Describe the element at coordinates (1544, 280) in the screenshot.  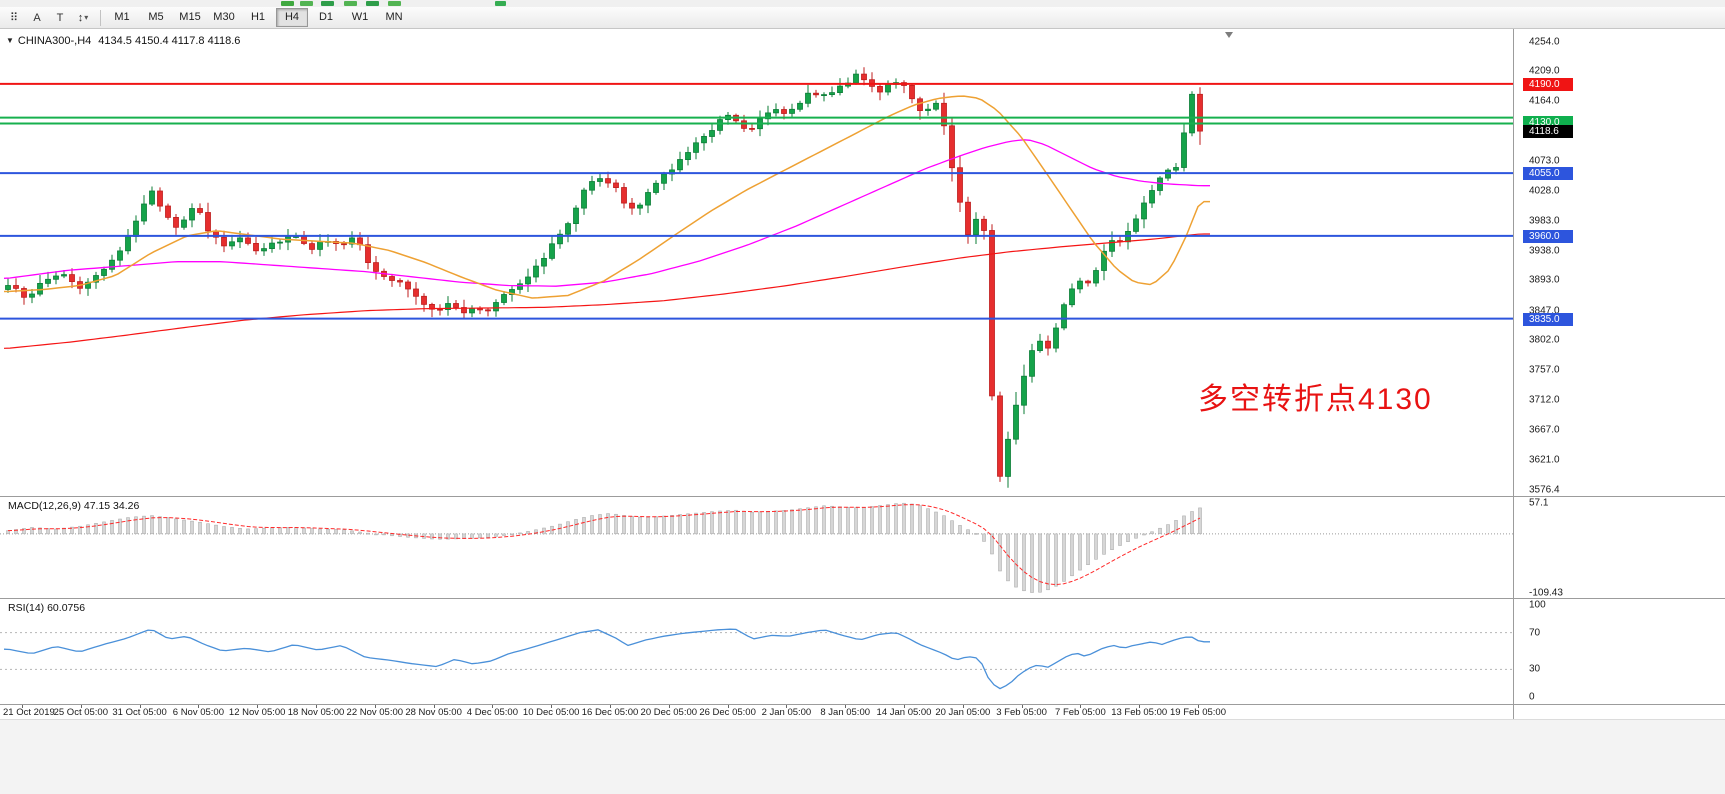
I see `price-scale-label: 3893.0` at that location.